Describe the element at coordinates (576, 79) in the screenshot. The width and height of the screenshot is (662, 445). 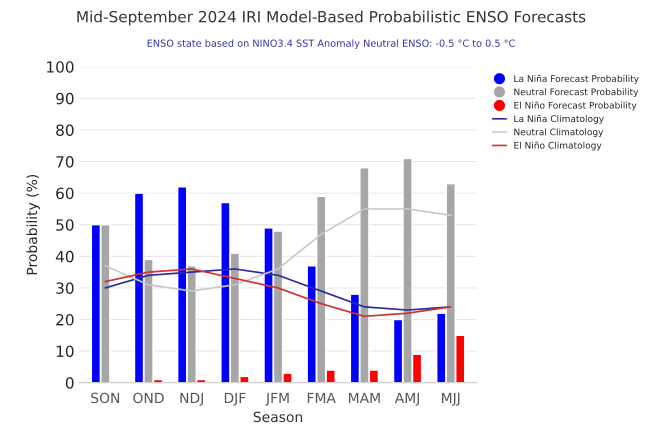
I see `legend-label: La Niña Forecast Probability` at that location.